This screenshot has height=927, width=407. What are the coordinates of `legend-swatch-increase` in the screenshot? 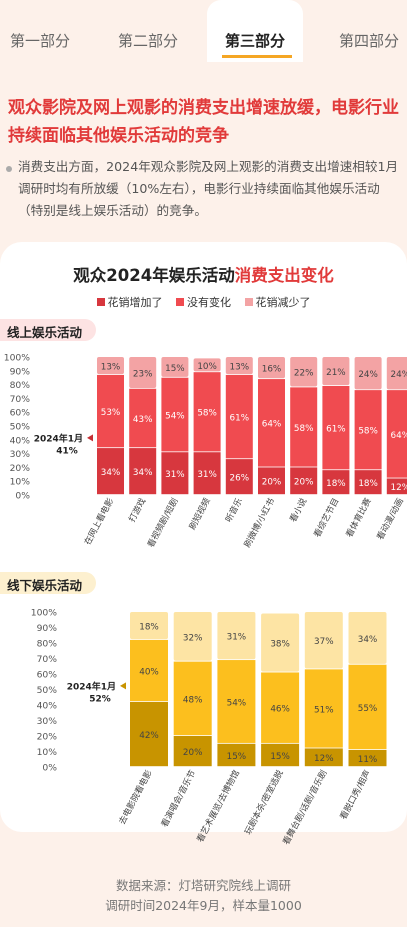 It's located at (100, 302).